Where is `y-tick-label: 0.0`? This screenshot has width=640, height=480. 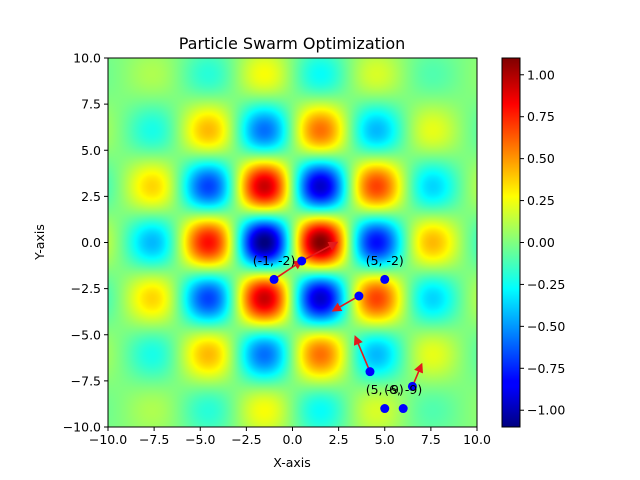
y-tick-label: 0.0 is located at coordinates (91, 242).